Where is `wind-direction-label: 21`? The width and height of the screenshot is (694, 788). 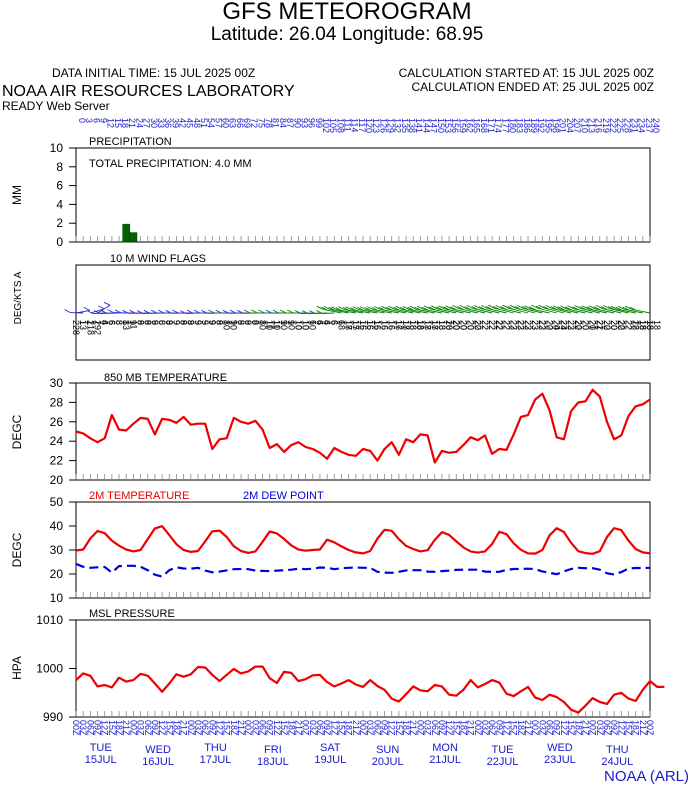 wind-direction-label: 21 is located at coordinates (593, 325).